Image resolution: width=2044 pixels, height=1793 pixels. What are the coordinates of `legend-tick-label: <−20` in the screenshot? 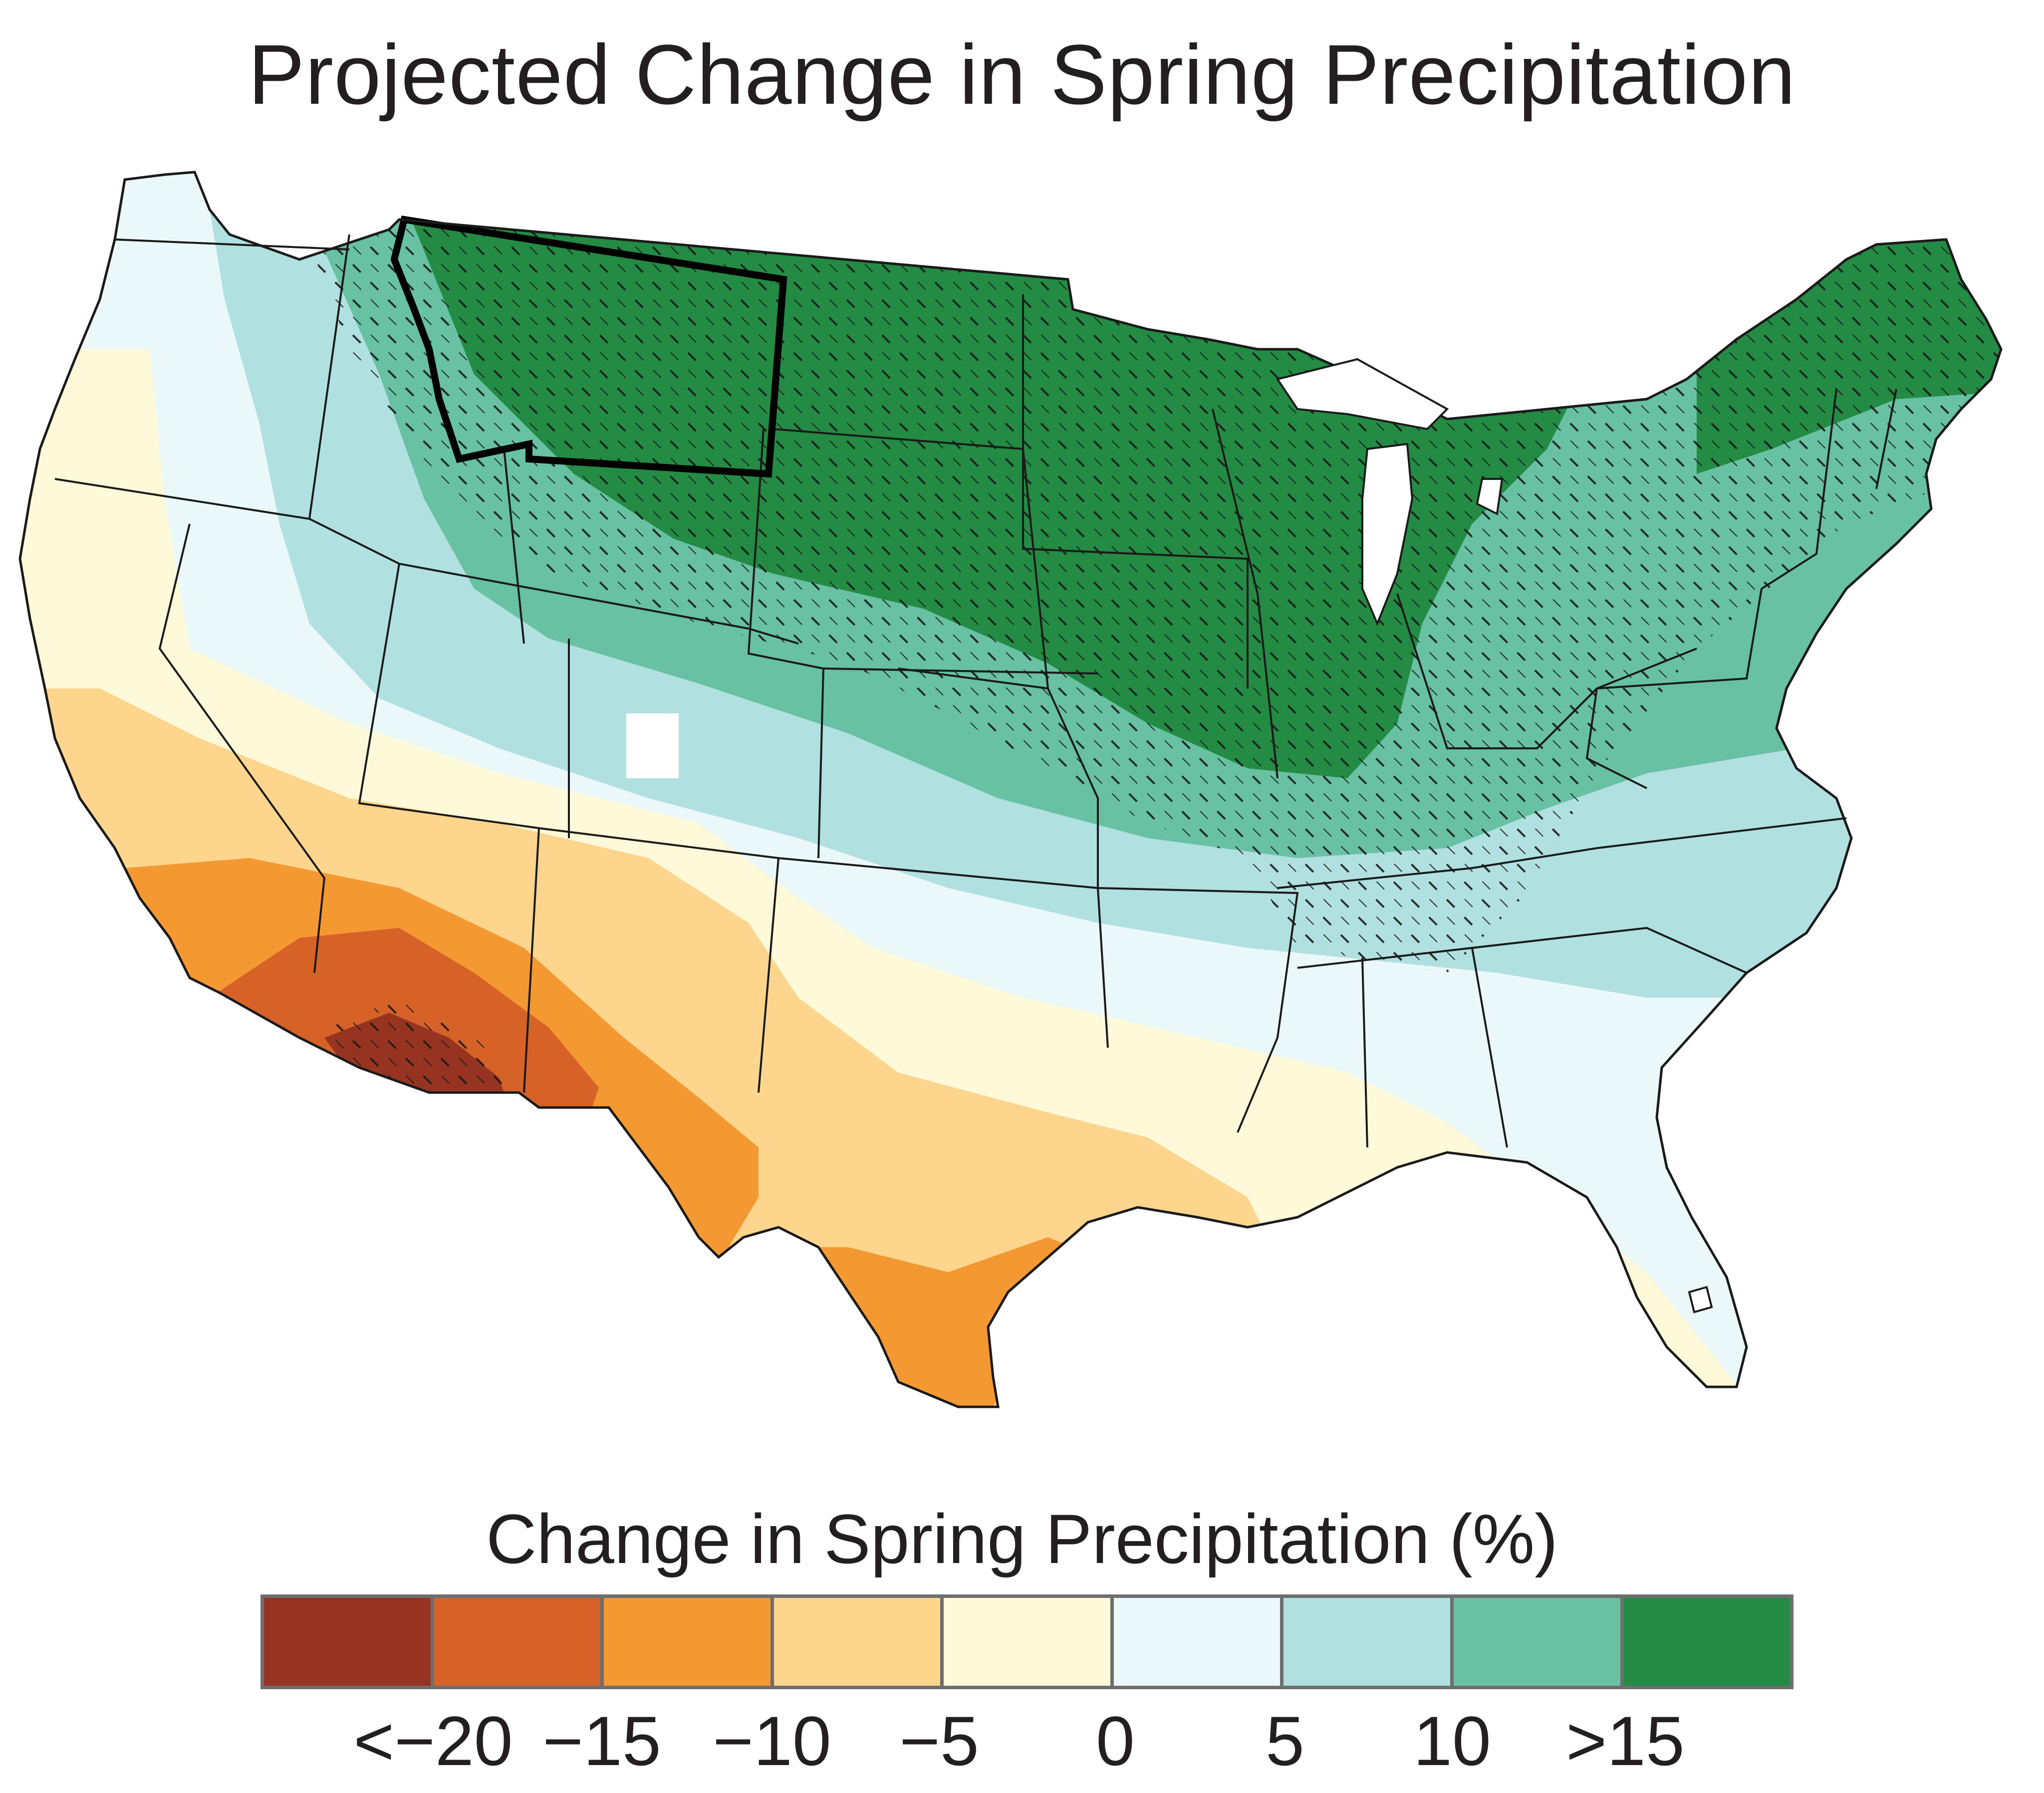 It's located at (433, 1741).